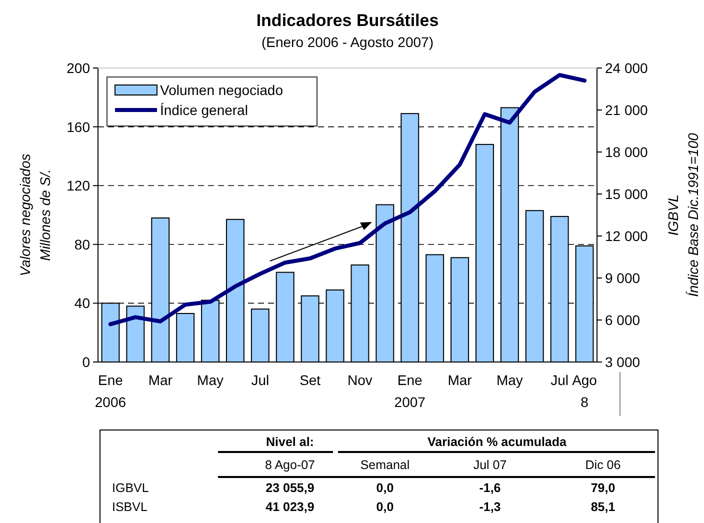 This screenshot has width=704, height=523. What do you see at coordinates (490, 465) in the screenshot?
I see `text: Jul 07` at bounding box center [490, 465].